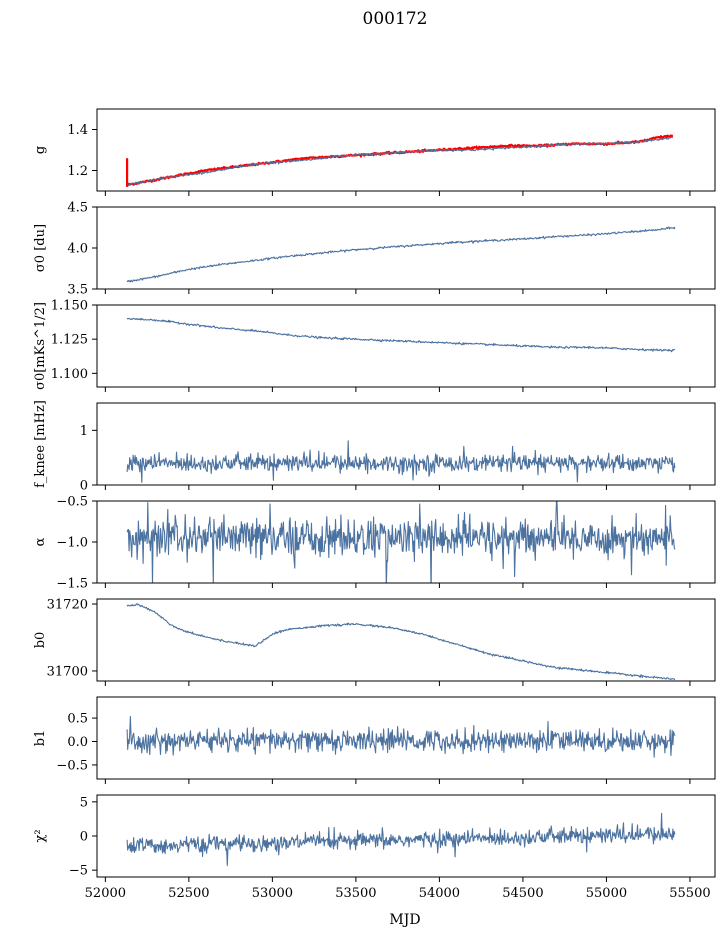 Image resolution: width=725 pixels, height=936 pixels. What do you see at coordinates (77, 742) in the screenshot?
I see `y-tick-label: 0.0` at bounding box center [77, 742].